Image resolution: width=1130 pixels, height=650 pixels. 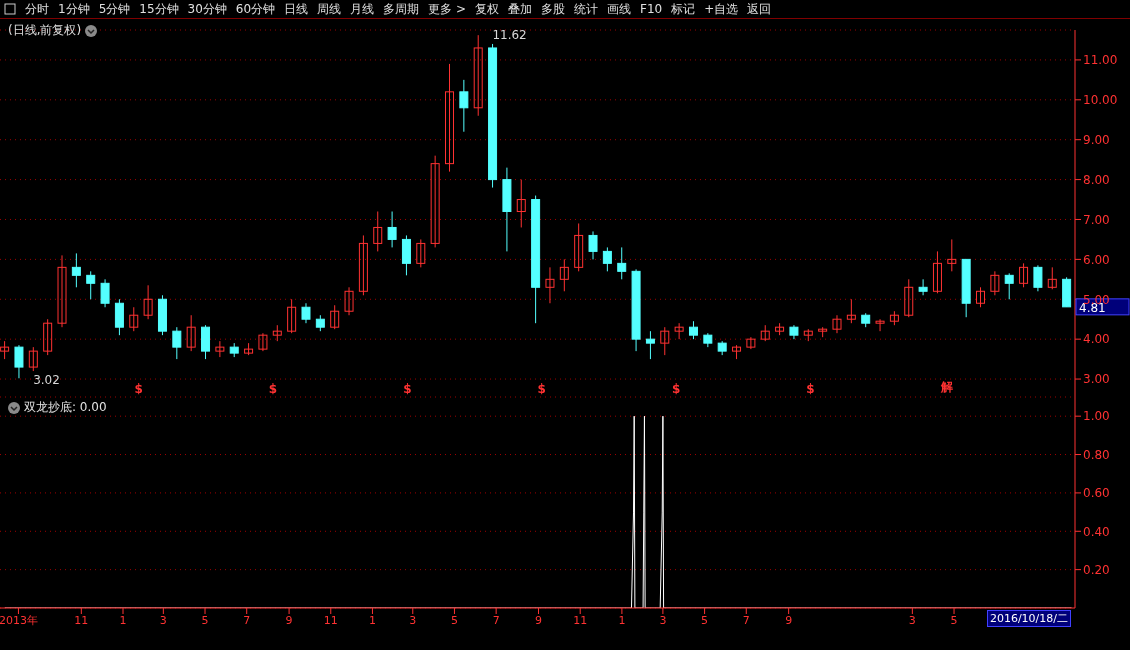 What do you see at coordinates (46, 380) in the screenshot?
I see `annotation: 3.02` at bounding box center [46, 380].